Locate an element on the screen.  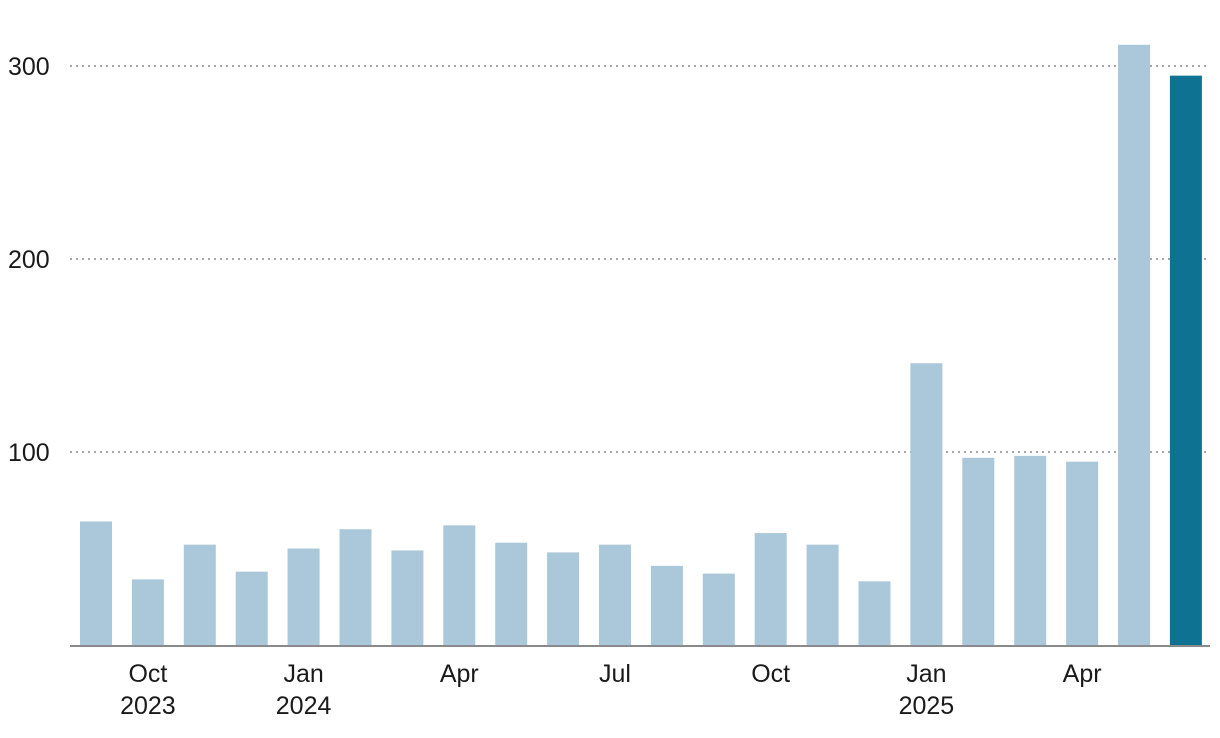
bar-highlighted is located at coordinates (1185, 360).